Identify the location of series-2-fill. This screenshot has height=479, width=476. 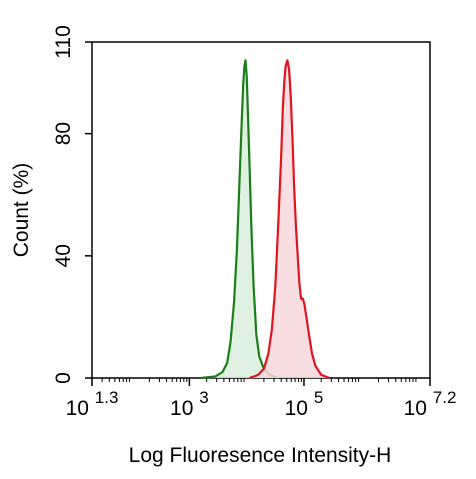
(289, 219).